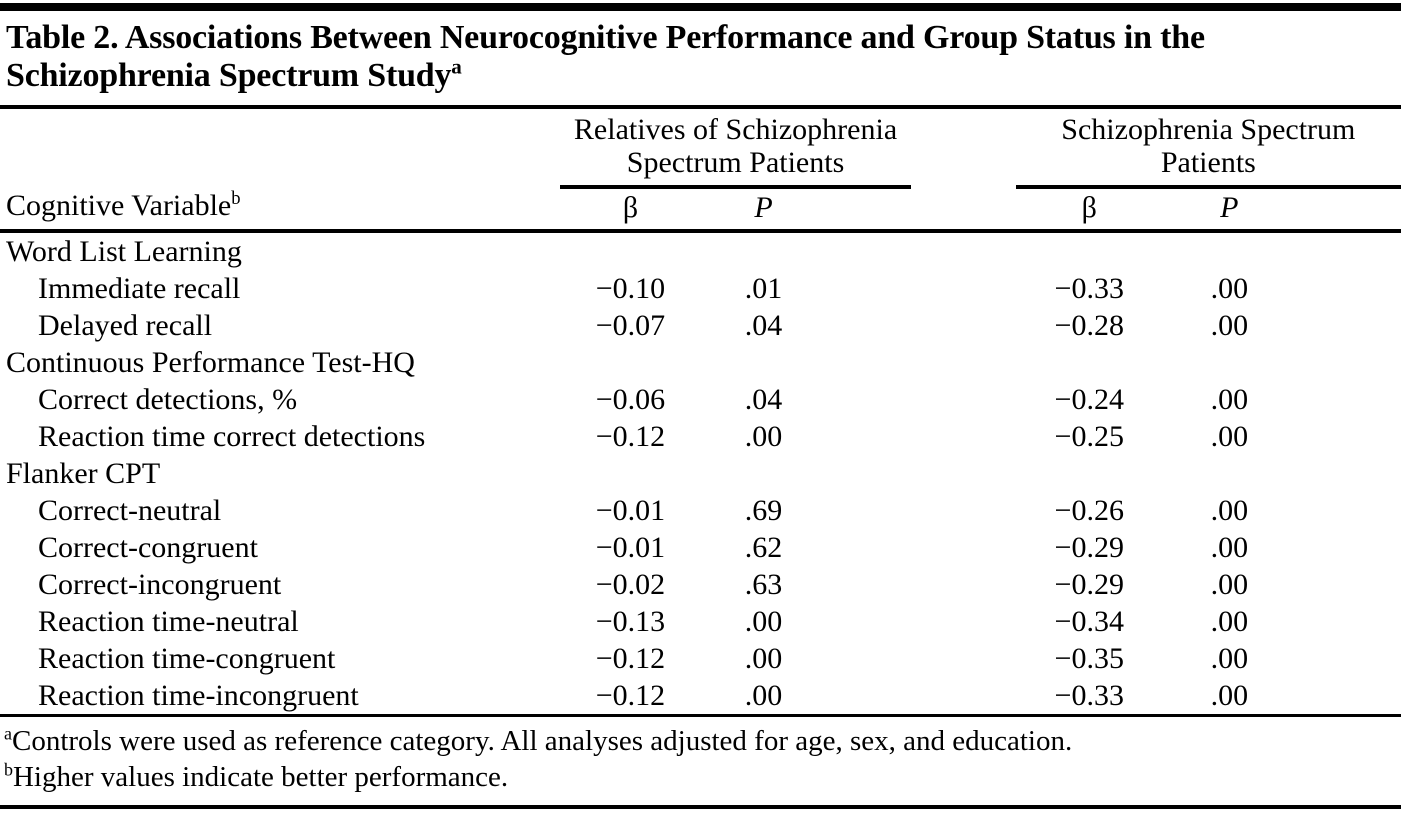  What do you see at coordinates (125, 325) in the screenshot?
I see `row-label: Delayed recall` at bounding box center [125, 325].